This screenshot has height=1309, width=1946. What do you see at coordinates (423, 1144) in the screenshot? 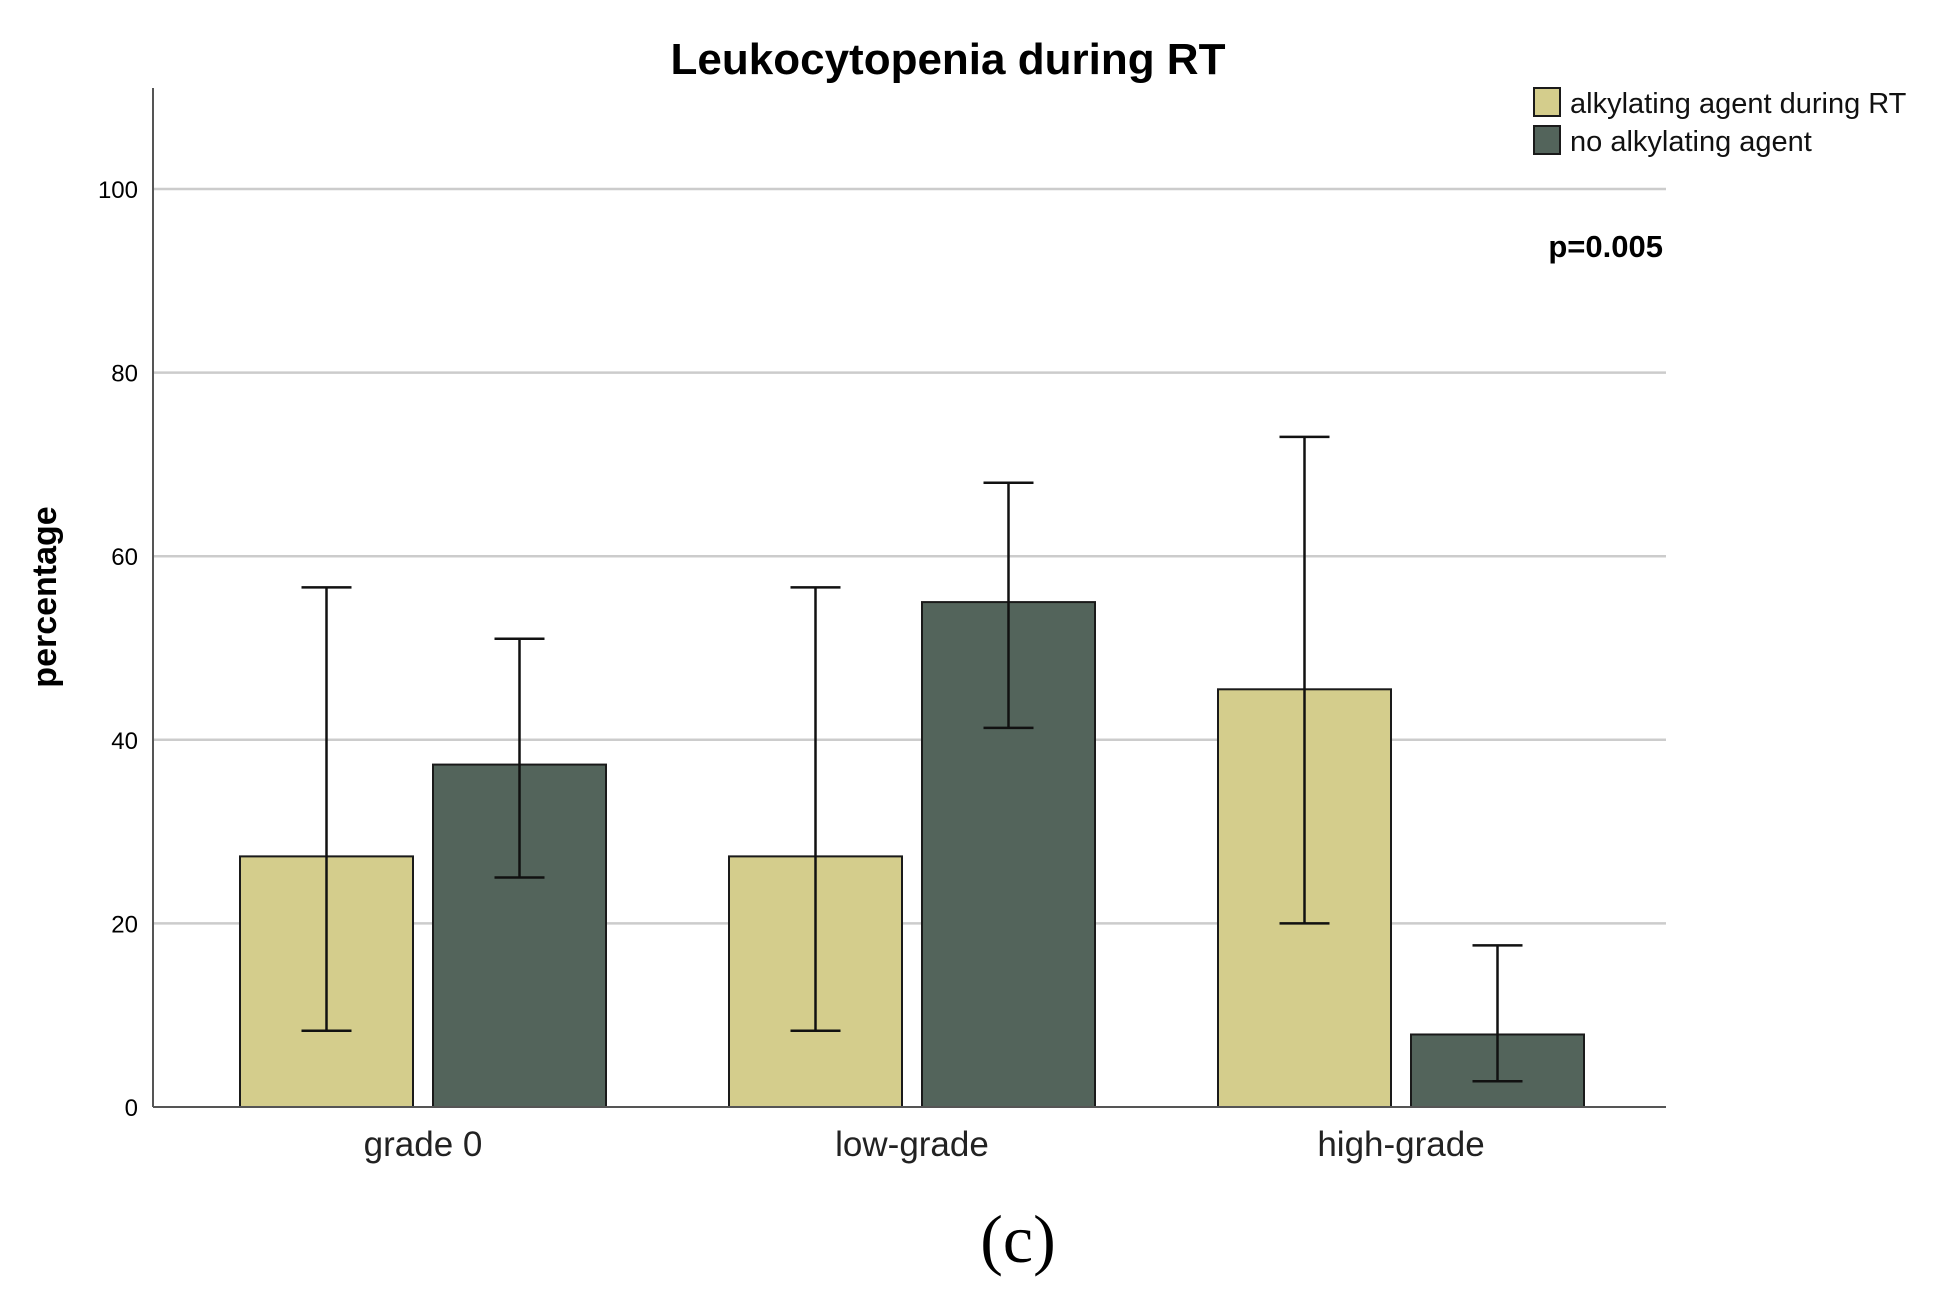
I see `x-tick-label: grade 0` at bounding box center [423, 1144].